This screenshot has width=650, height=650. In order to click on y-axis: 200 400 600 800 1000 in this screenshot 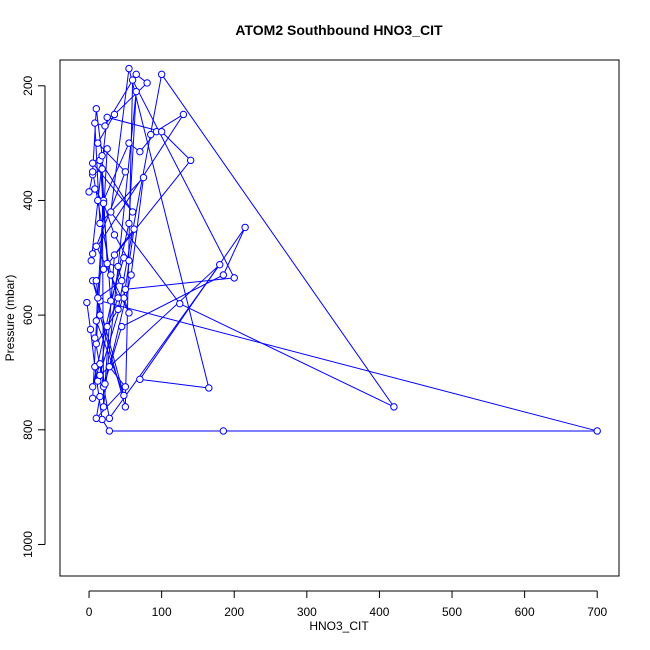, I will do `click(33, 316)`.